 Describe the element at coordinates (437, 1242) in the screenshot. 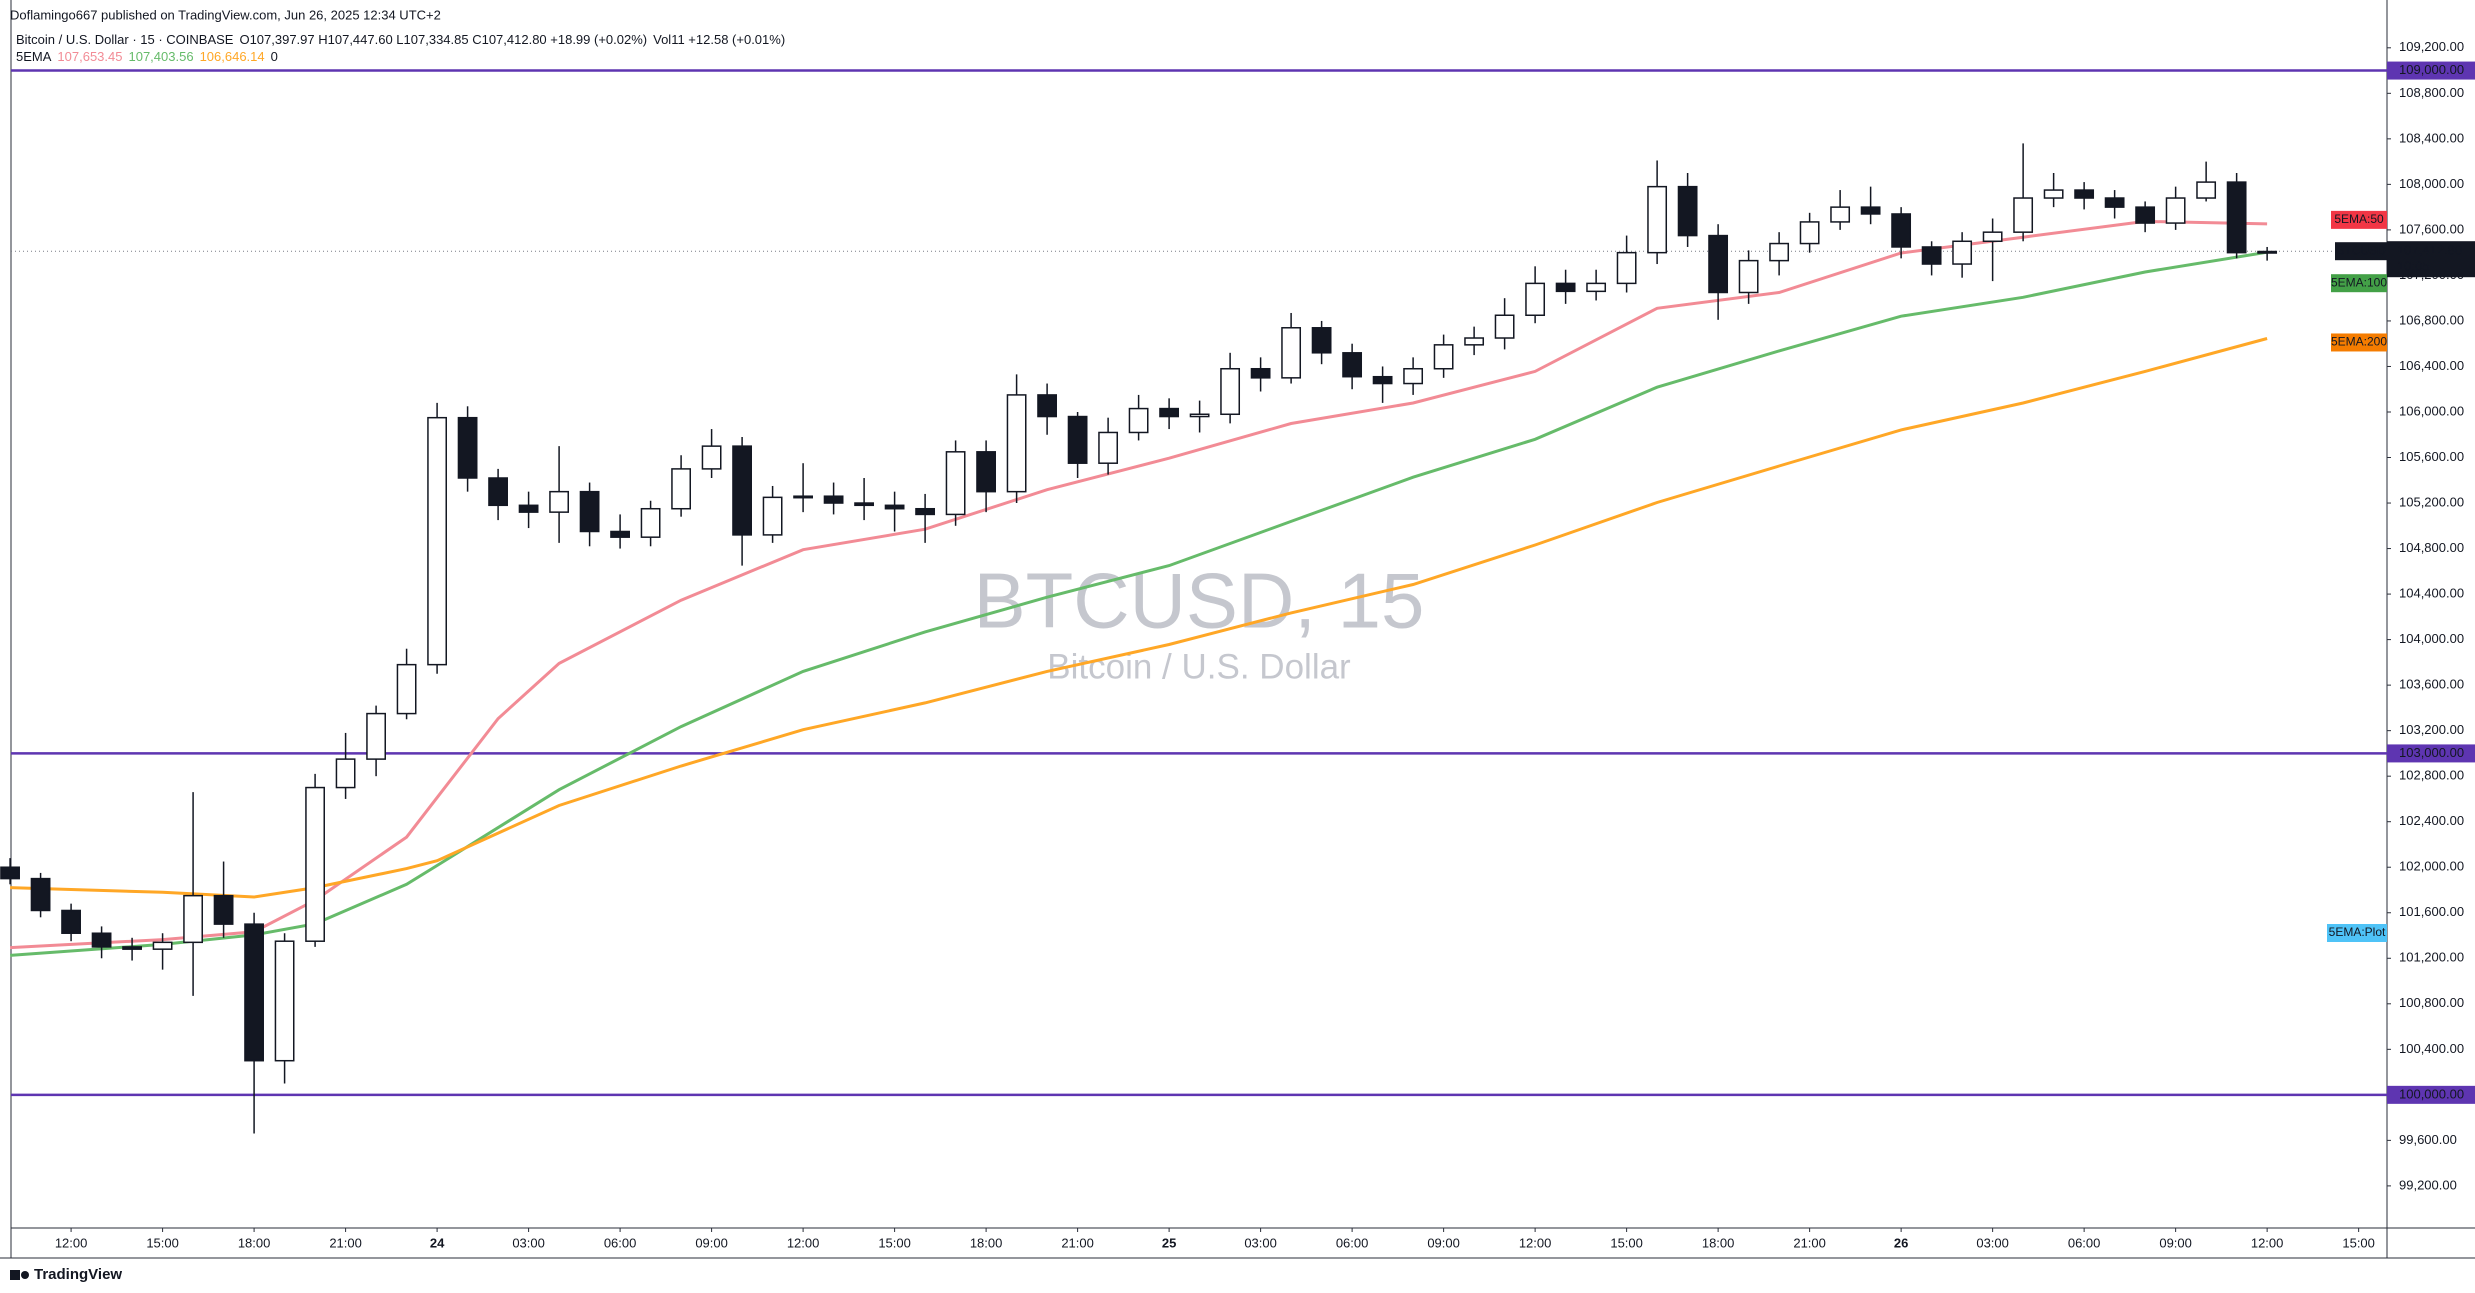

I see `x-tick-label: 24` at that location.